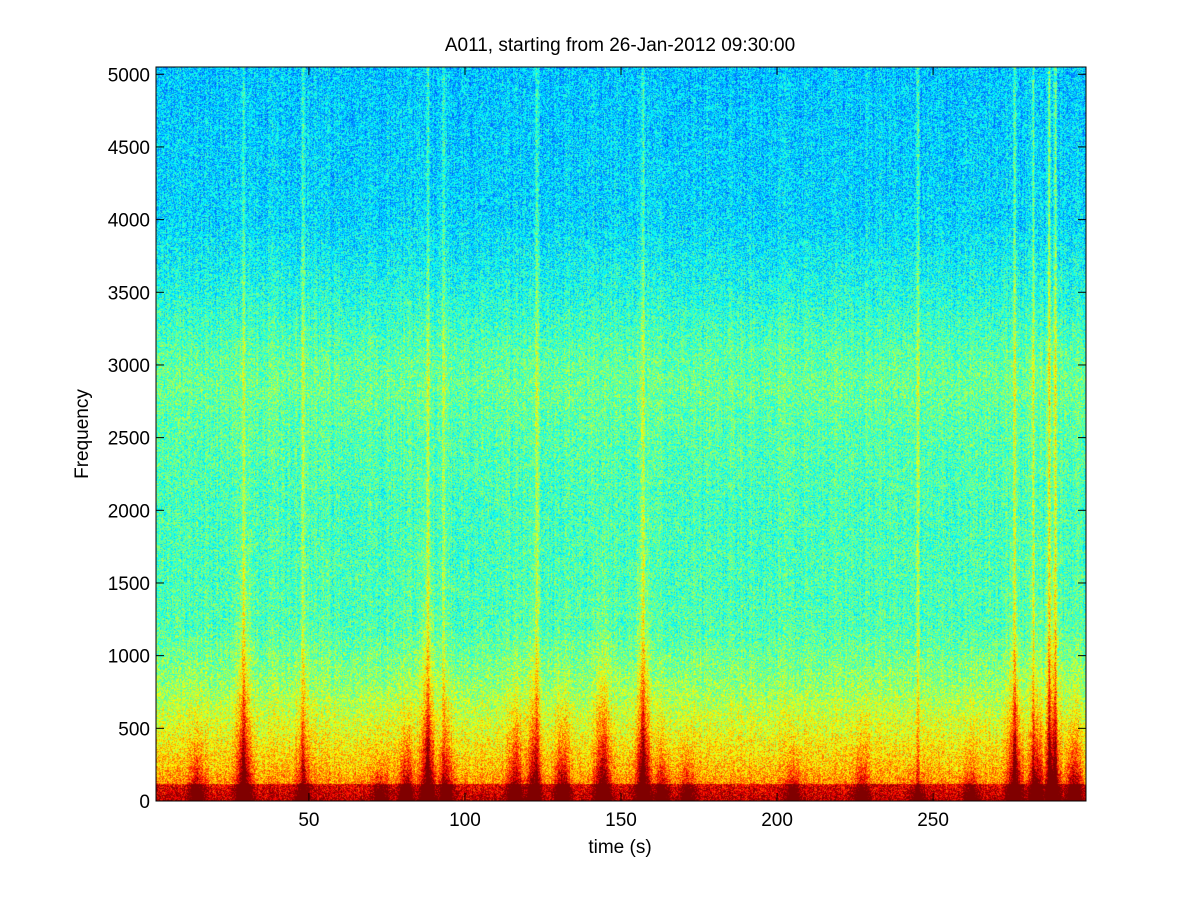  Describe the element at coordinates (933, 820) in the screenshot. I see `x-tick-label: 250` at that location.